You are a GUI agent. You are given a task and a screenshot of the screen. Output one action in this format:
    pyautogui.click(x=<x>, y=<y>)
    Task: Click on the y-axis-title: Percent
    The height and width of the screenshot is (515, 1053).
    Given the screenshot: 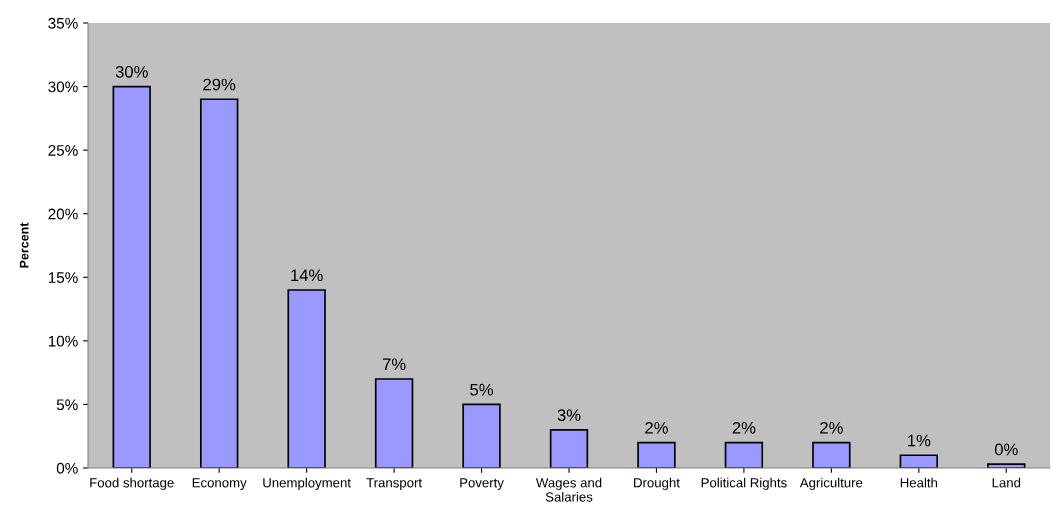 What is the action you would take?
    pyautogui.click(x=24, y=245)
    